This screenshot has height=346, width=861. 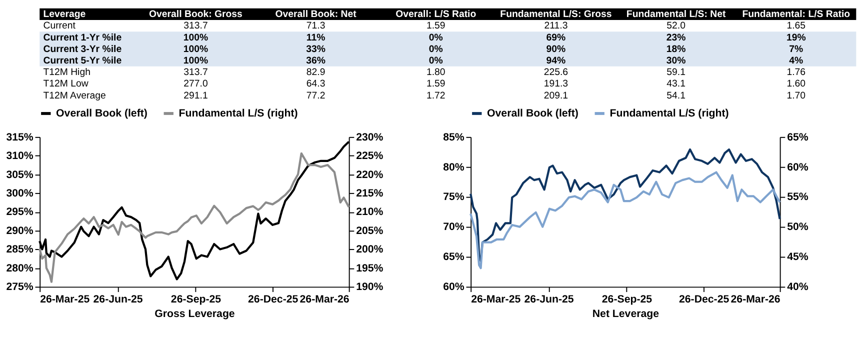 I want to click on y2-tick-label: 55%, so click(x=798, y=197).